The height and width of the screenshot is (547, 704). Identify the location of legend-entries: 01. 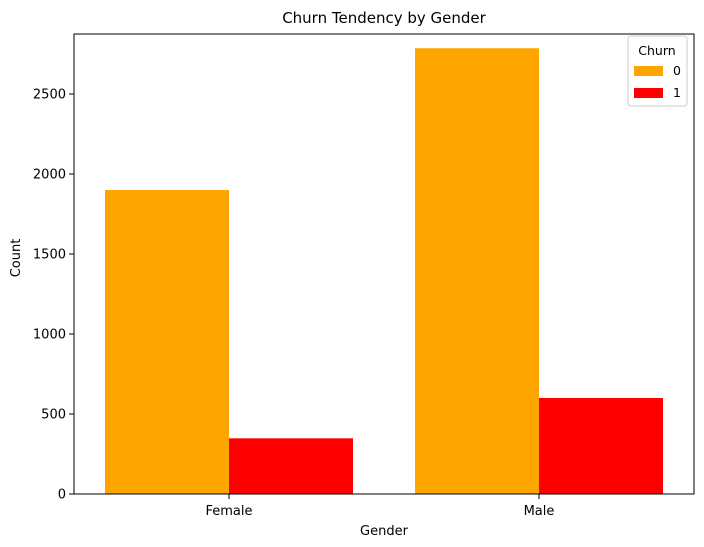
(657, 81).